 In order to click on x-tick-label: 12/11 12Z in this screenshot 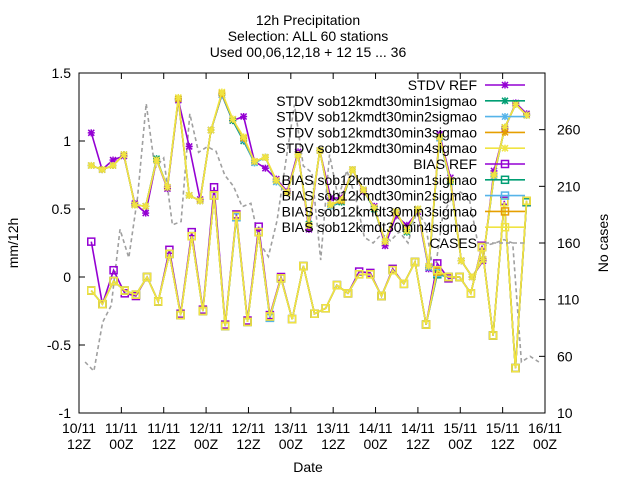, I will do `click(248, 436)`.